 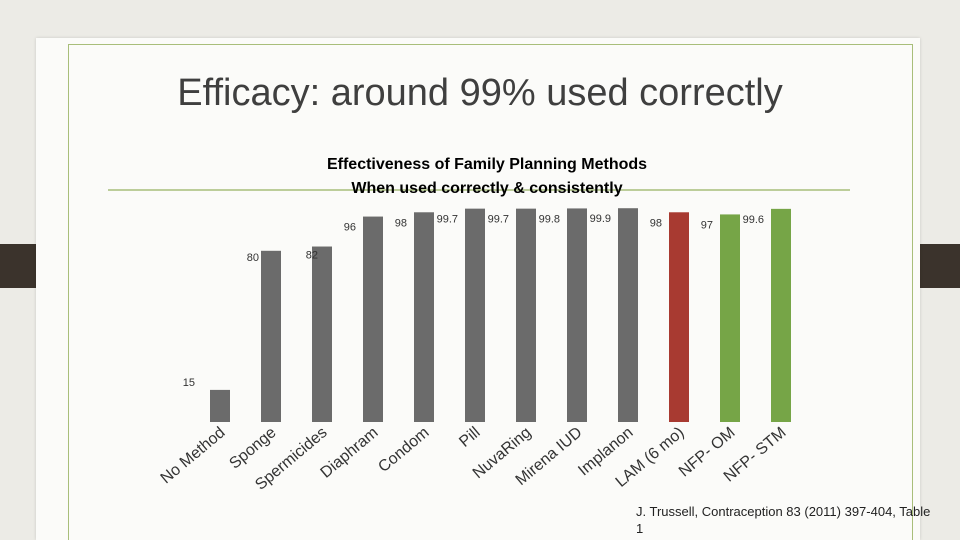 I want to click on value-label-nuvaring: 99.7, so click(x=498, y=220).